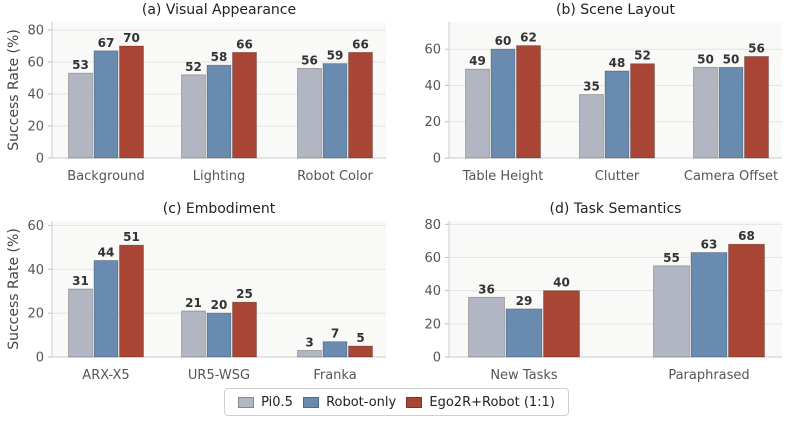 The width and height of the screenshot is (789, 423). I want to click on panel-1-bar-lighting-robot-only, so click(219, 111).